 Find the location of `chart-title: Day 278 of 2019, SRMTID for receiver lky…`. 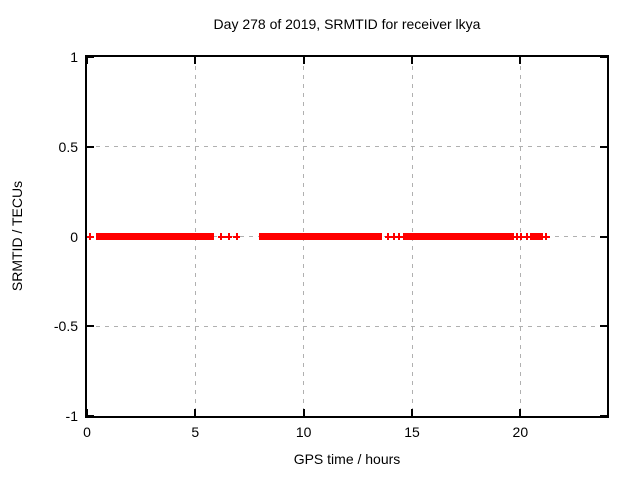

chart-title: Day 278 of 2019, SRMTID for receiver lky… is located at coordinates (347, 24).